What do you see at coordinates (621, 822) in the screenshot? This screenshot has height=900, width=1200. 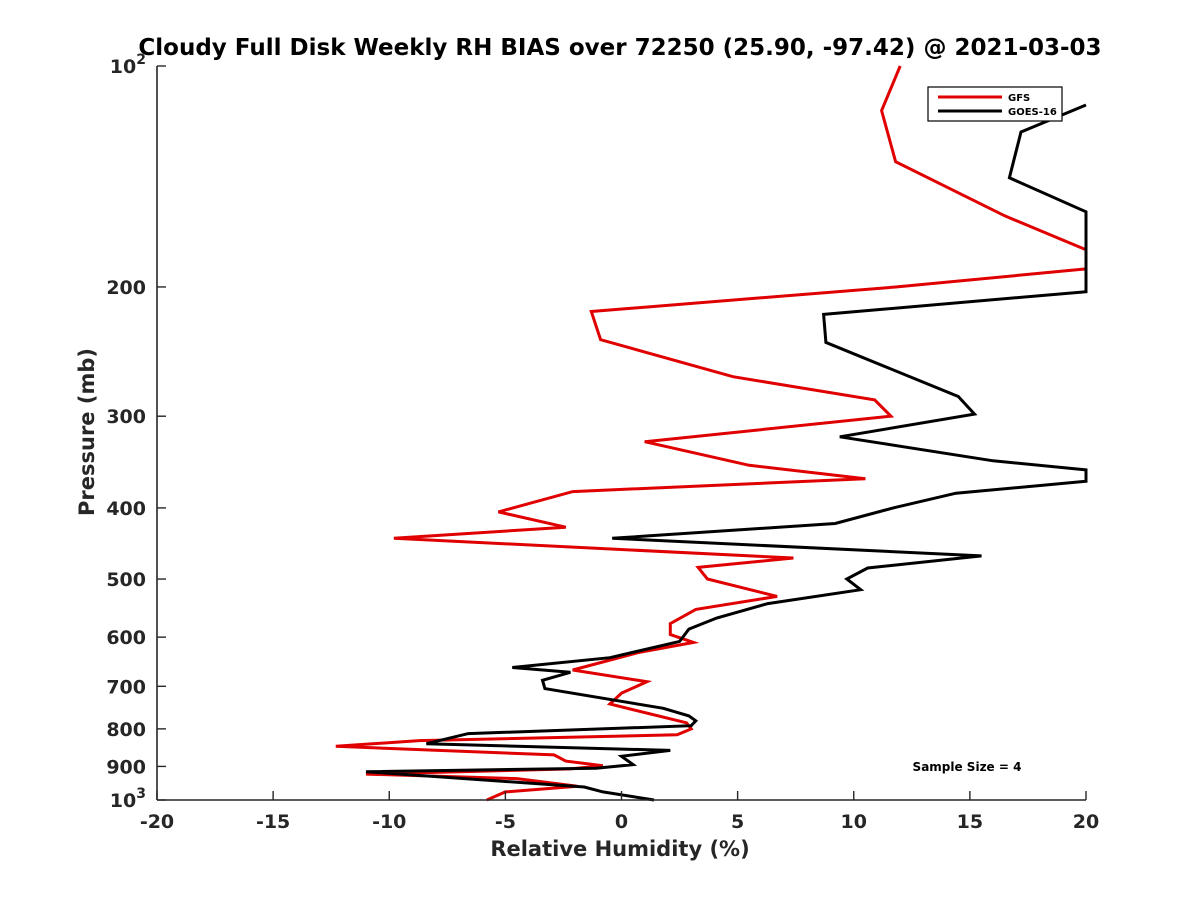 I see `x-tick-label: 0` at bounding box center [621, 822].